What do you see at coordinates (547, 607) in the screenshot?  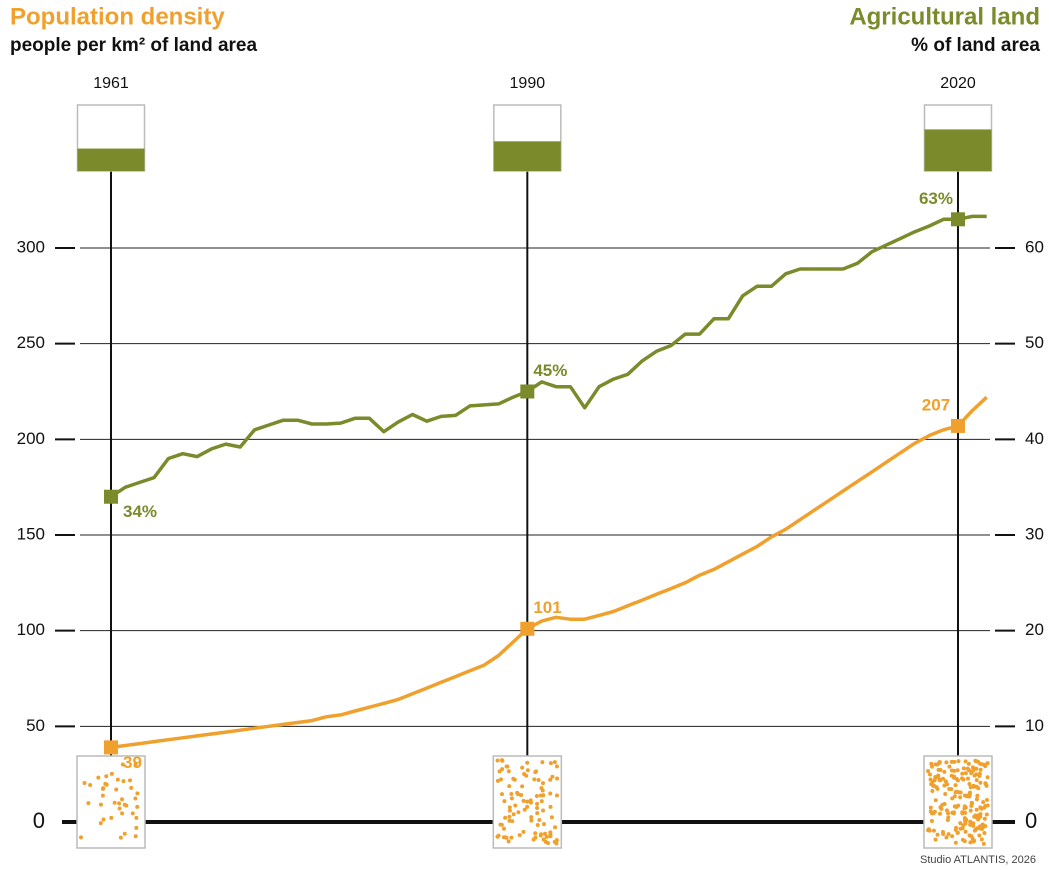 I see `value-label: 101` at bounding box center [547, 607].